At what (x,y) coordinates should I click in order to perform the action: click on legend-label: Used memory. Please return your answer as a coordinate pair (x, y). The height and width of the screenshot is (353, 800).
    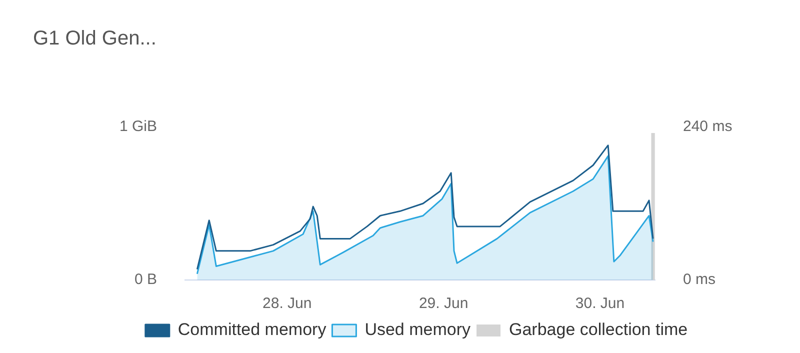
    Looking at the image, I should click on (418, 330).